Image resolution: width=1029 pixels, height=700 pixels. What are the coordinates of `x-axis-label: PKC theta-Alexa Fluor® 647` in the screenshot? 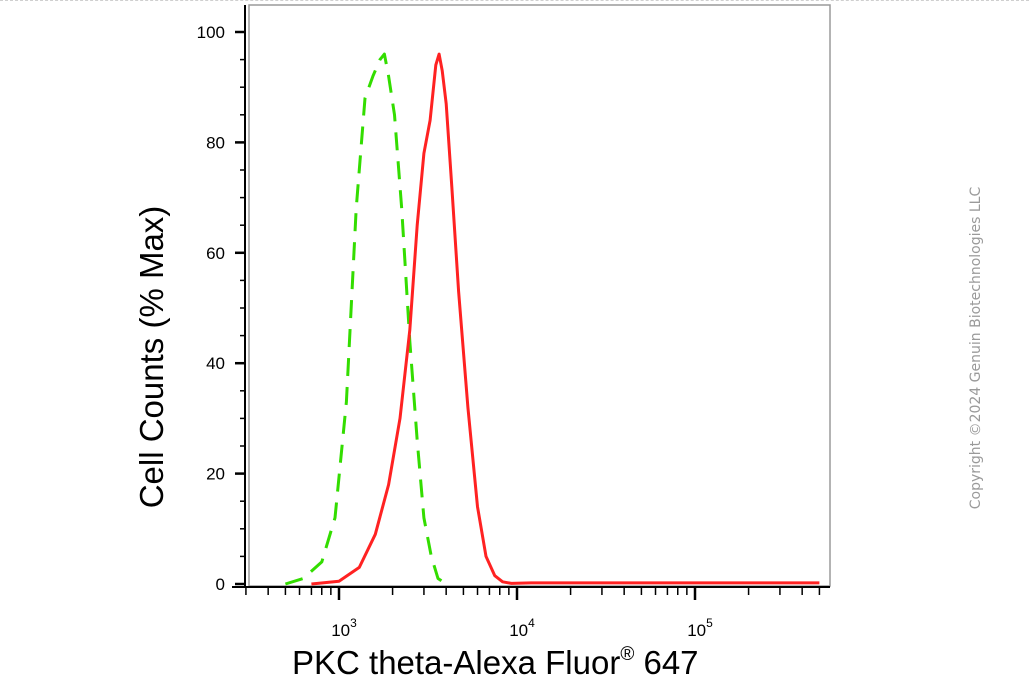 It's located at (495, 663).